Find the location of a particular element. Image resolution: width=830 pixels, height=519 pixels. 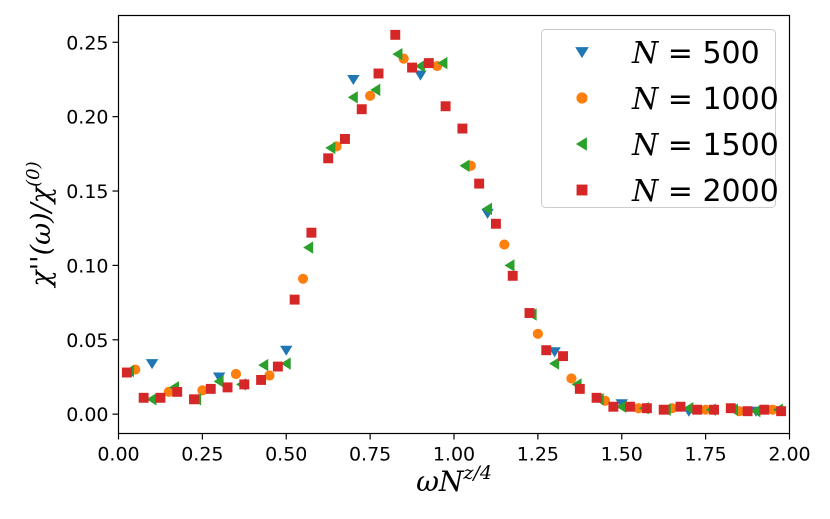

x-tick-label: 0.25 is located at coordinates (202, 455).